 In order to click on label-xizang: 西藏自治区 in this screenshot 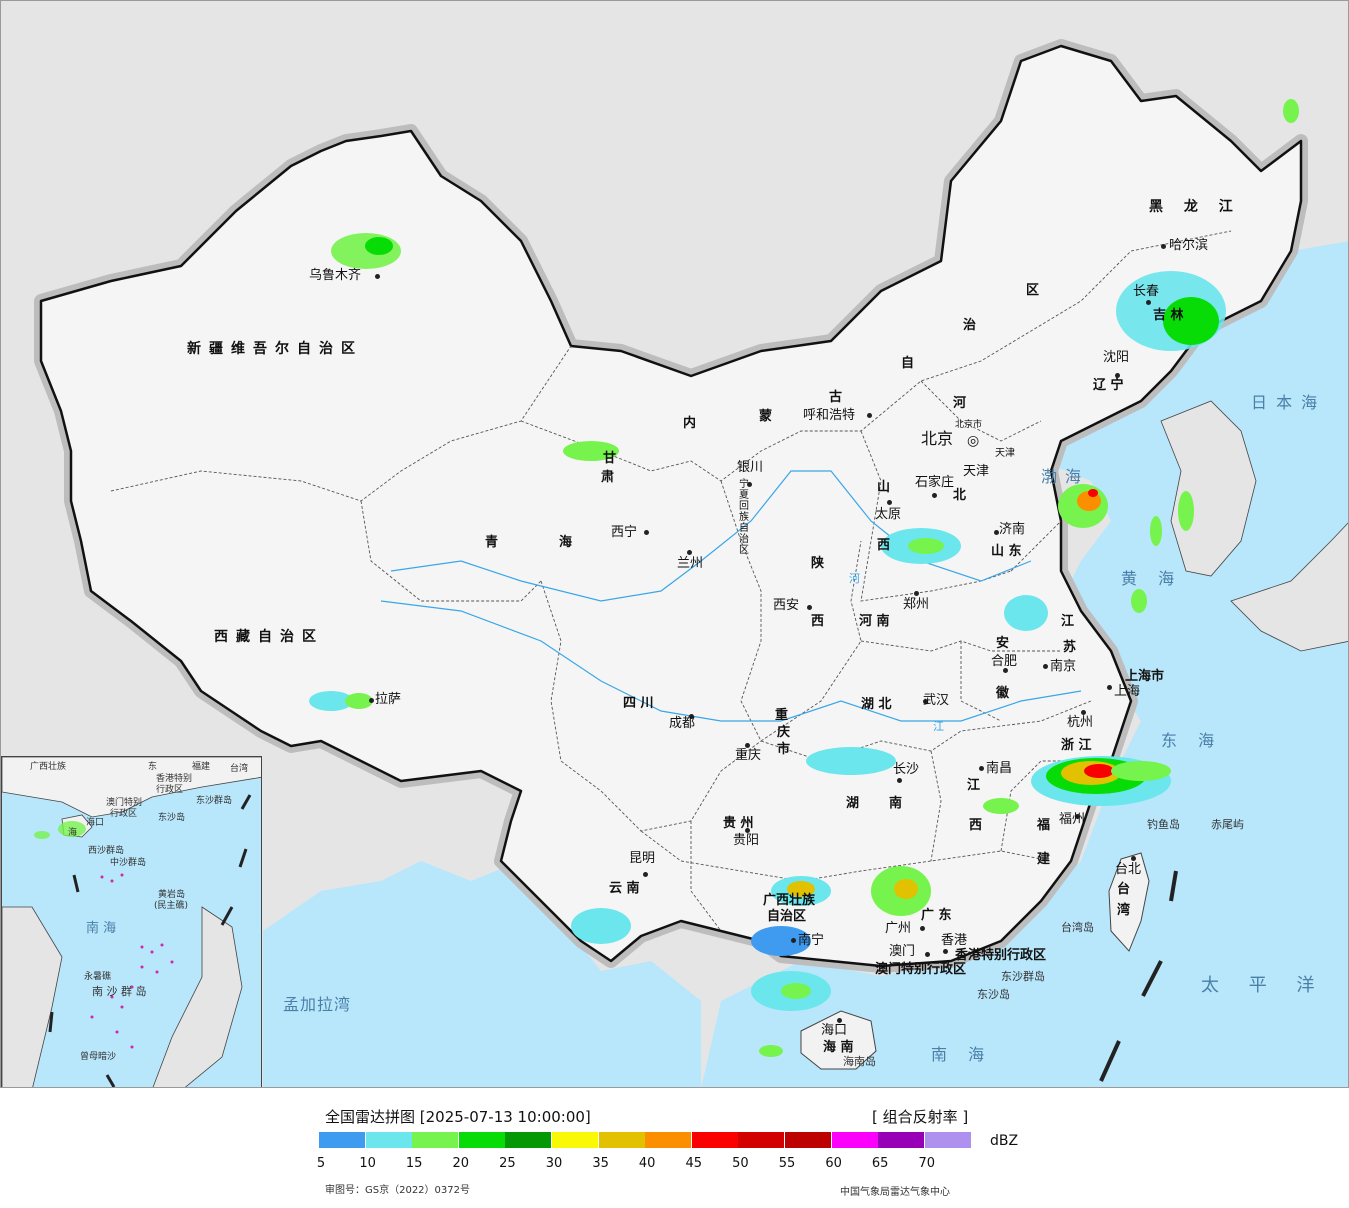, I will do `click(269, 637)`.